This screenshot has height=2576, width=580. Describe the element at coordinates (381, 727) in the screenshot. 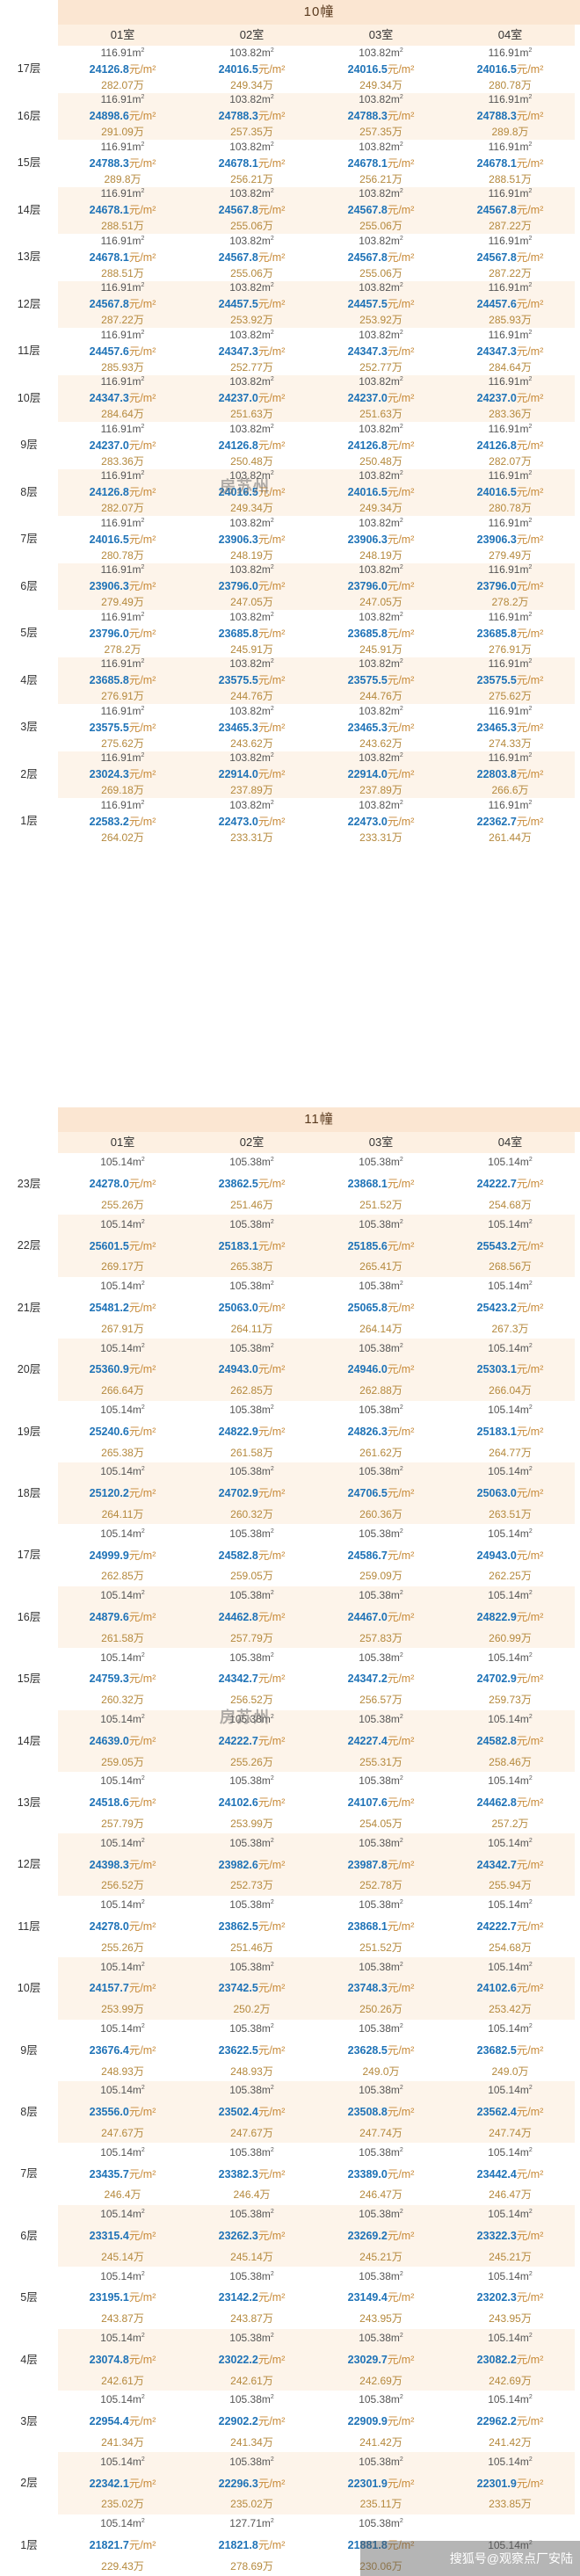

I see `unit-cell: 103.82m2 23465.3元/m² 243.62万` at that location.